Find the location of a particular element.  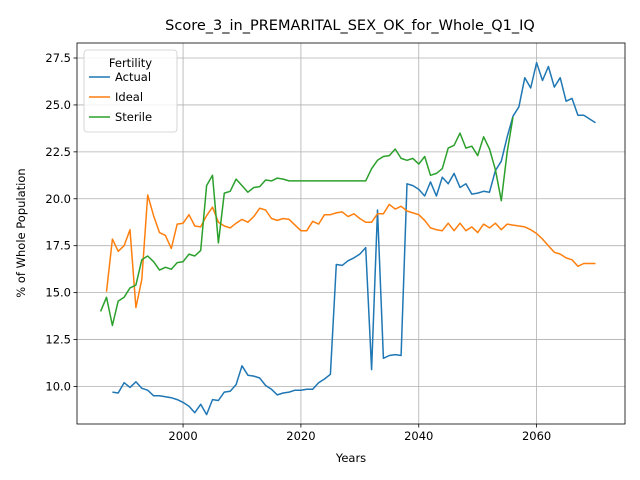

y-tick-label: 12.5 is located at coordinates (58, 340).